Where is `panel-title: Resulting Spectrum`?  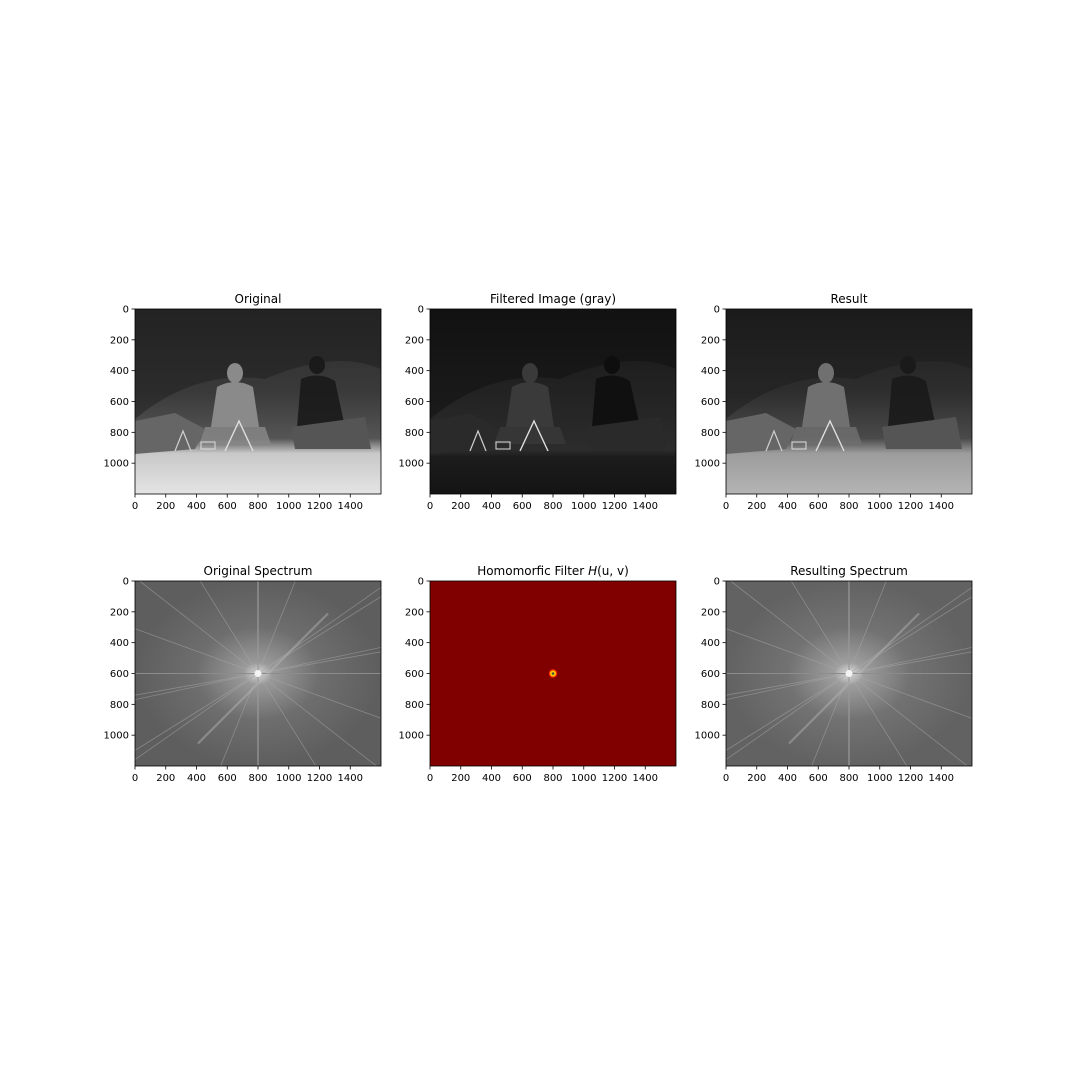
panel-title: Resulting Spectrum is located at coordinates (849, 571).